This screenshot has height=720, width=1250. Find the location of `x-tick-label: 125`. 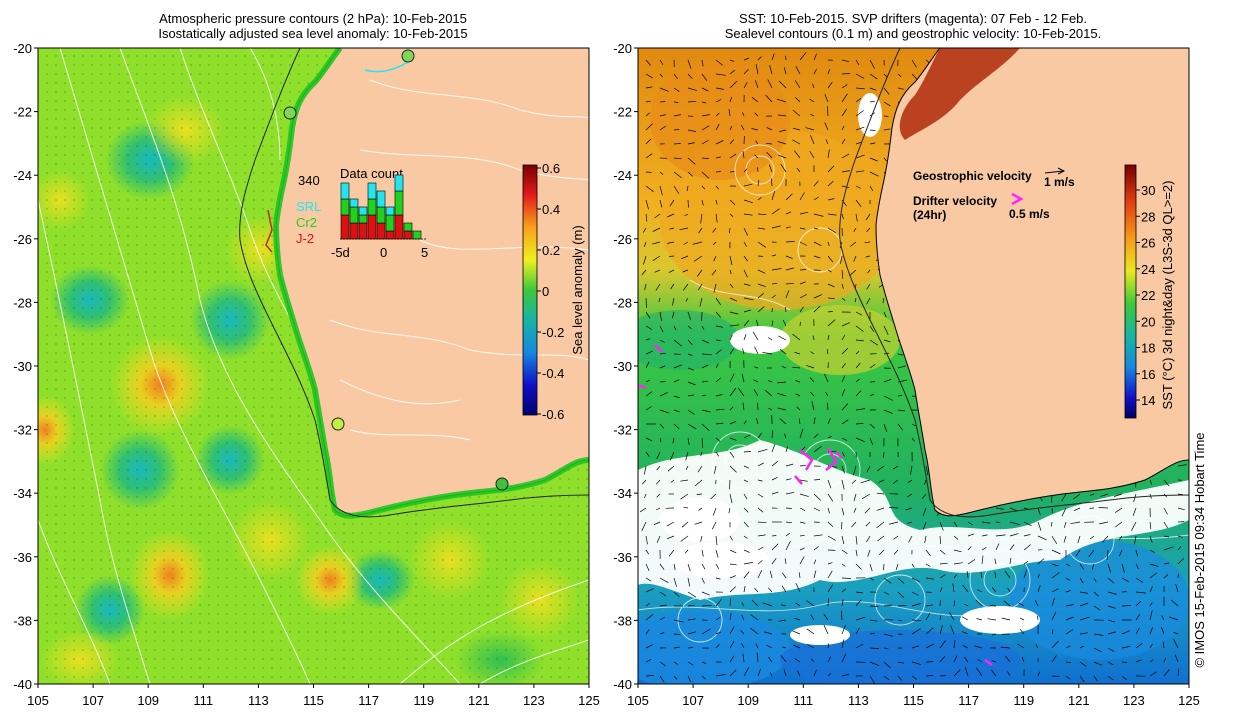

x-tick-label: 125 is located at coordinates (589, 700).